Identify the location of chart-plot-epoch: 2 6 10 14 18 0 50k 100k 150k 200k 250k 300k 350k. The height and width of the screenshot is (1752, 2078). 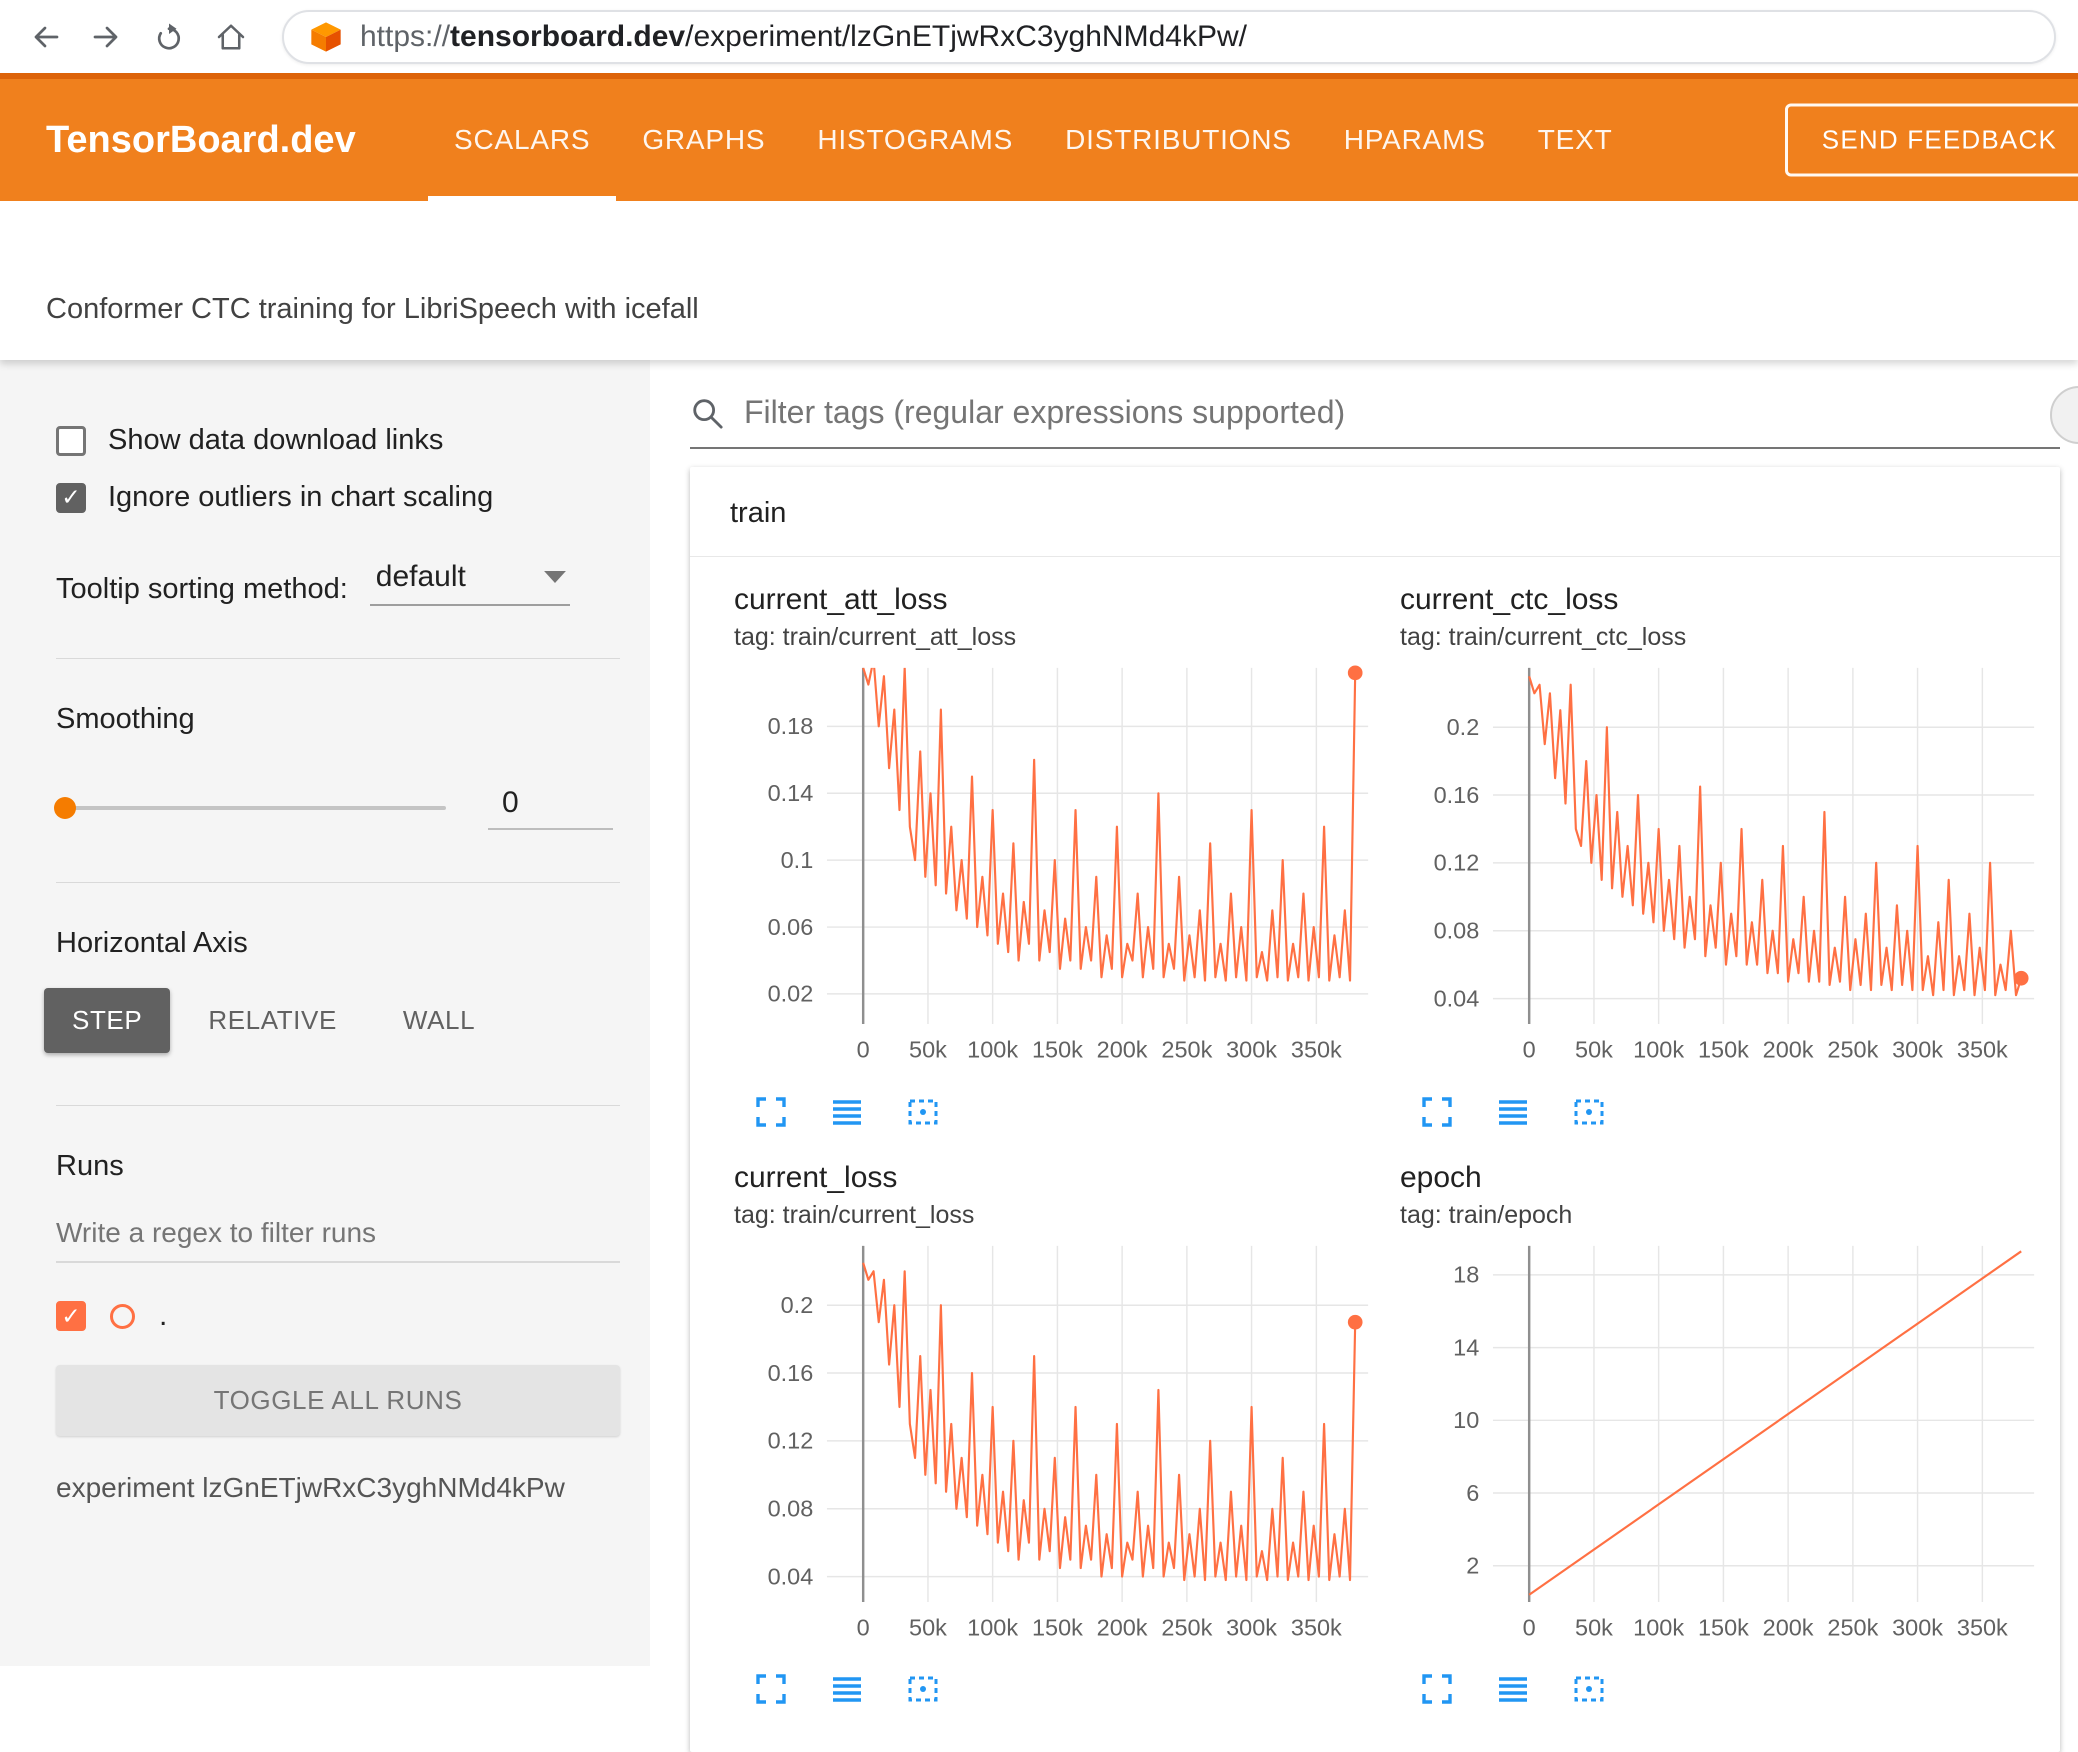
(1720, 1451).